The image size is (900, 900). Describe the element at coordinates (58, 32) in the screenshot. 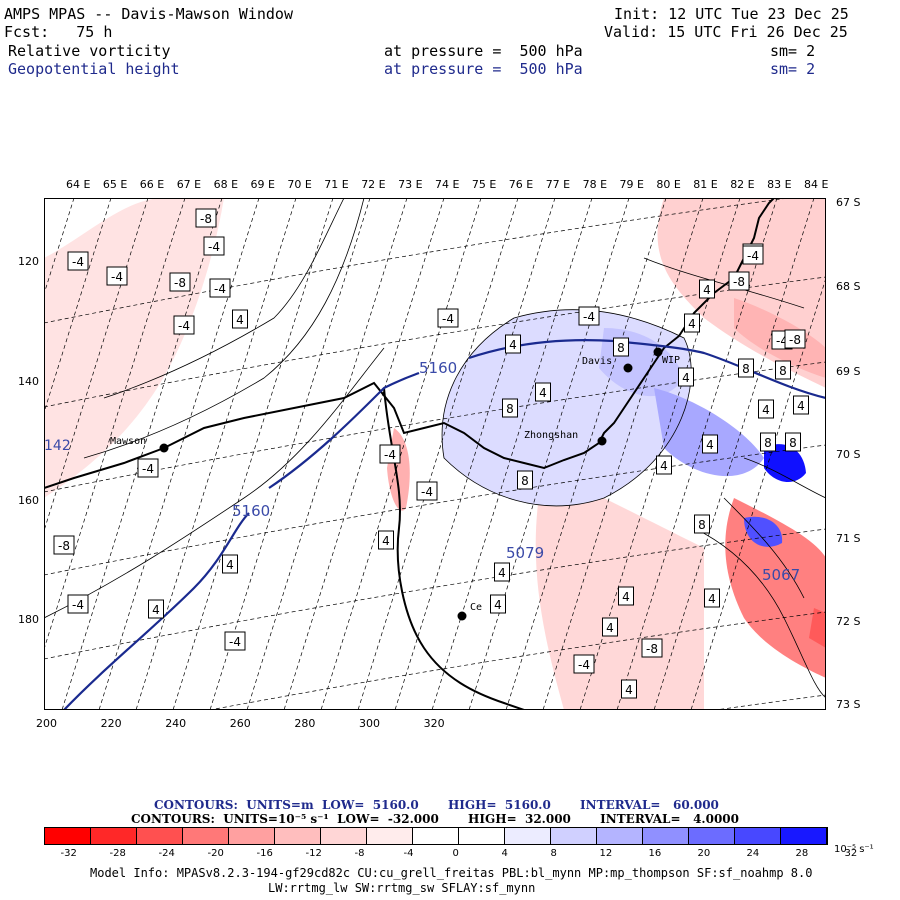

I see `forecast-hour: Fcst: 75 h` at that location.